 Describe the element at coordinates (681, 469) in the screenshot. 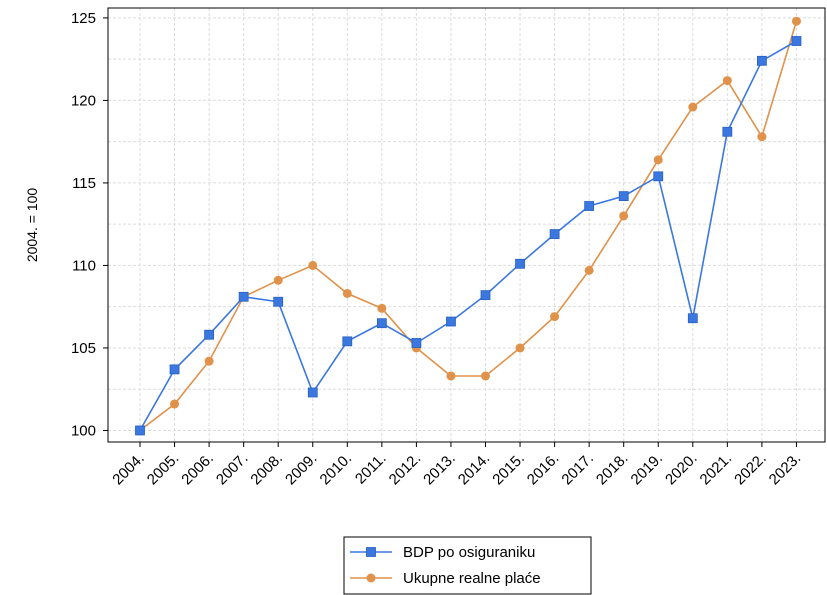

I see `x-tick-label: 2020.` at that location.